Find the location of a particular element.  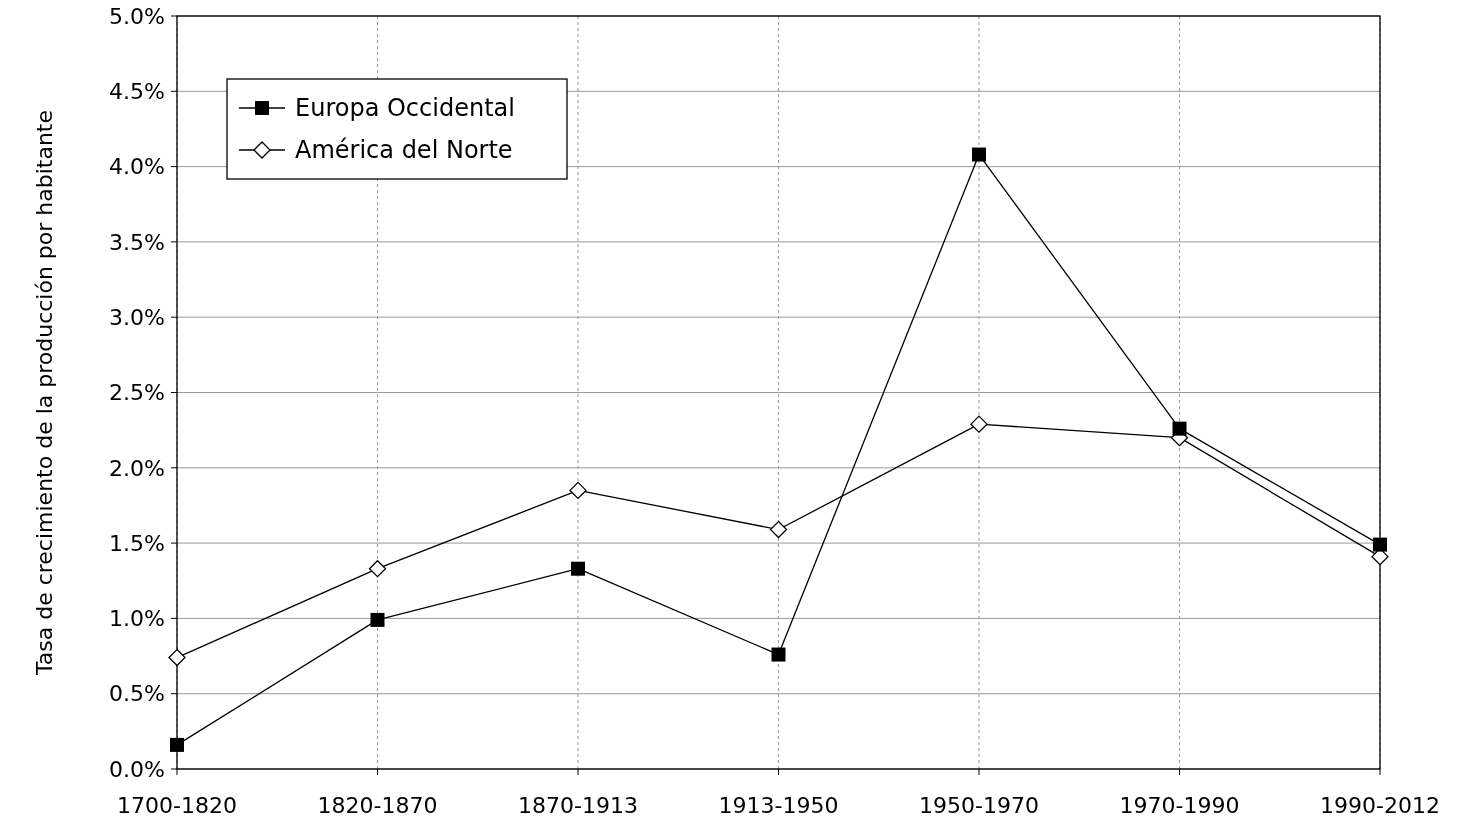

x-tick-label: 1990-2012 is located at coordinates (1380, 805).